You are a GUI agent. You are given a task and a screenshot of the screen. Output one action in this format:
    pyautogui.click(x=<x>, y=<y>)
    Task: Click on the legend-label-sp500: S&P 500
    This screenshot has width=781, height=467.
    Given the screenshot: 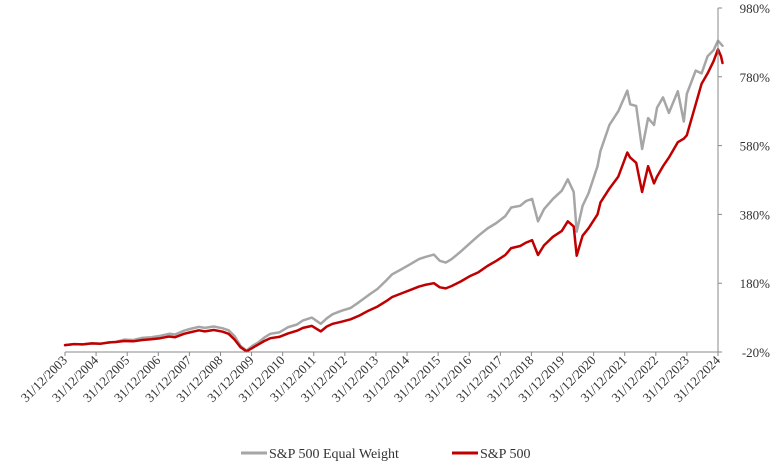 What is the action you would take?
    pyautogui.click(x=505, y=454)
    